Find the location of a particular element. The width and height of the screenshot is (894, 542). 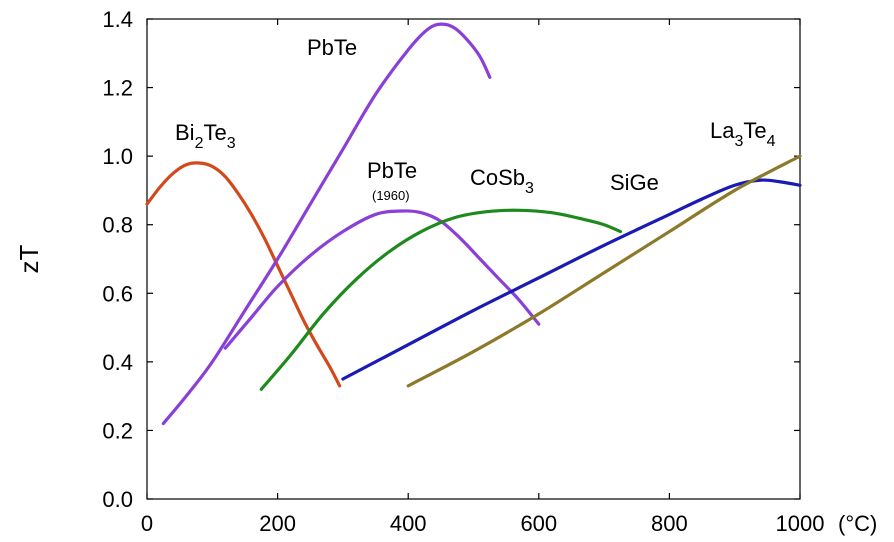

label-pbte-1960-year: (1960) is located at coordinates (391, 195).